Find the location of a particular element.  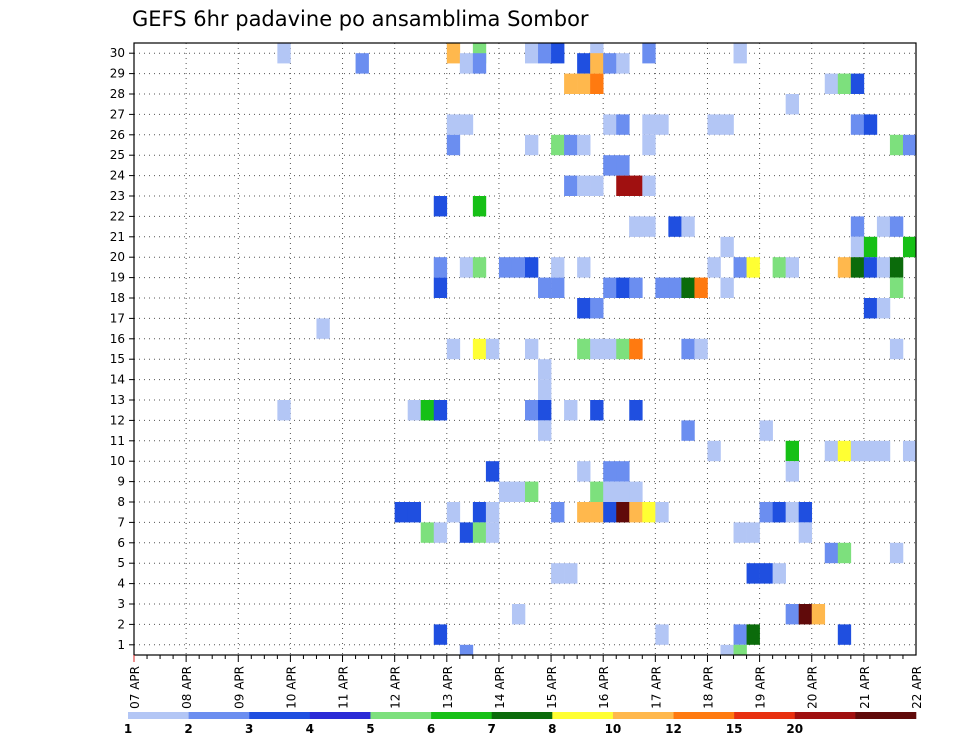

x-tick-label: 18 APR is located at coordinates (708, 687).